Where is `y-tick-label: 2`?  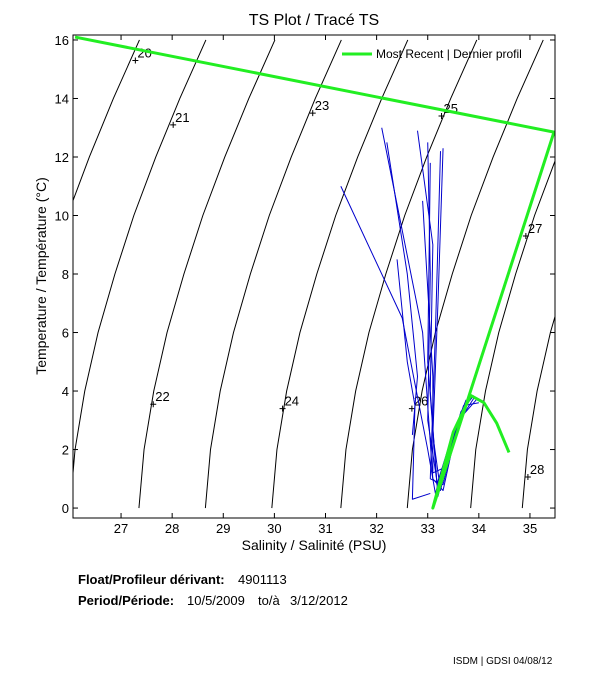 y-tick-label: 2 is located at coordinates (65, 450).